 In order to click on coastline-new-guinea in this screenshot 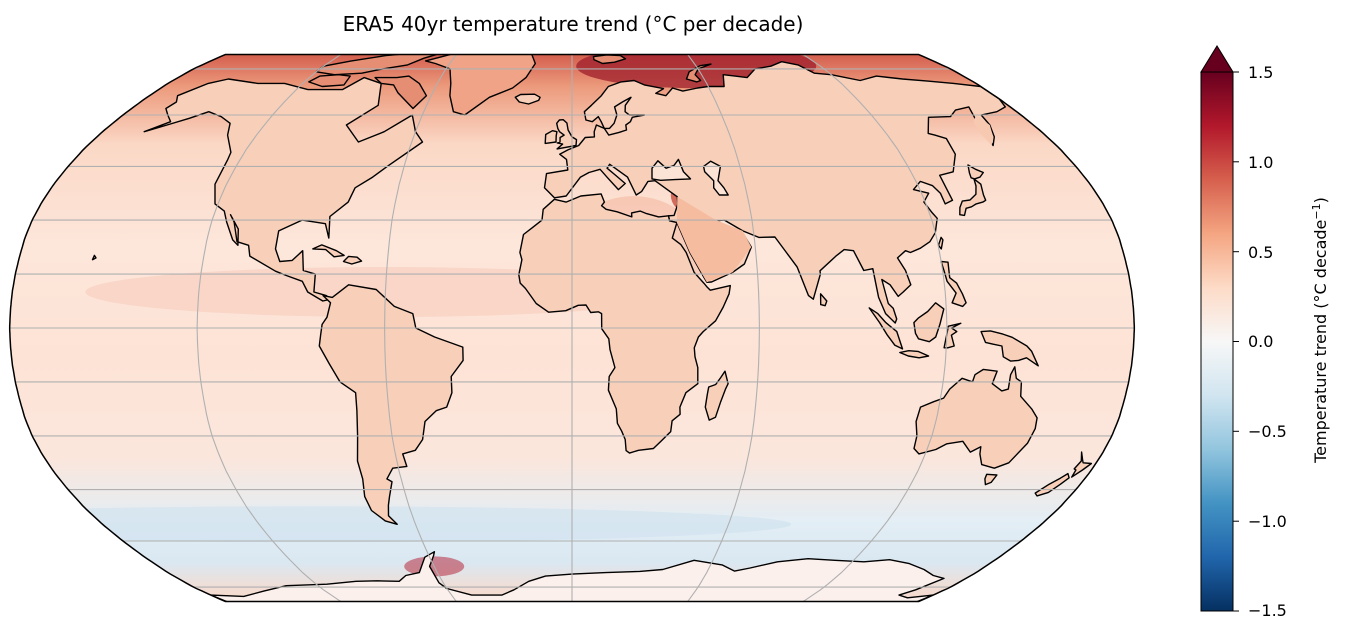, I will do `click(1009, 348)`.